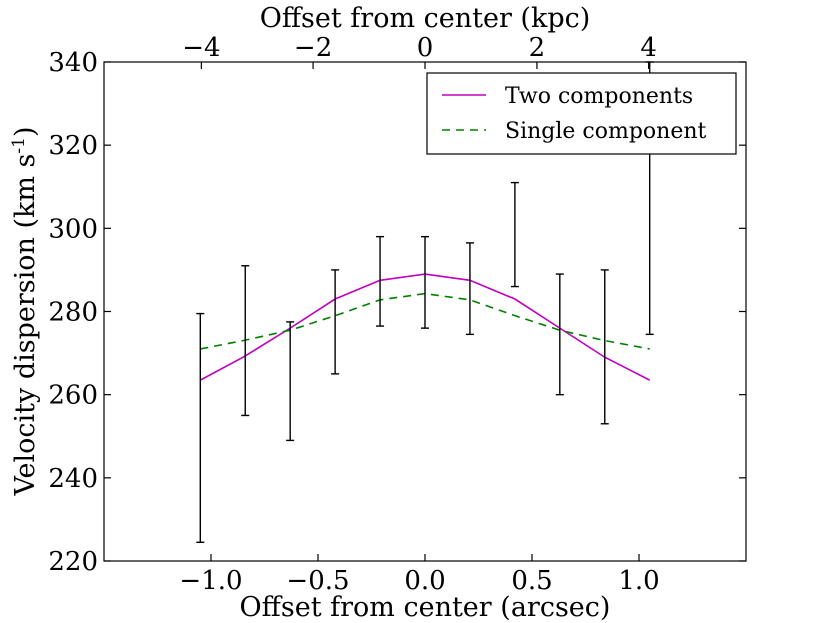  What do you see at coordinates (73, 313) in the screenshot?
I see `y-tick-label: 280` at bounding box center [73, 313].